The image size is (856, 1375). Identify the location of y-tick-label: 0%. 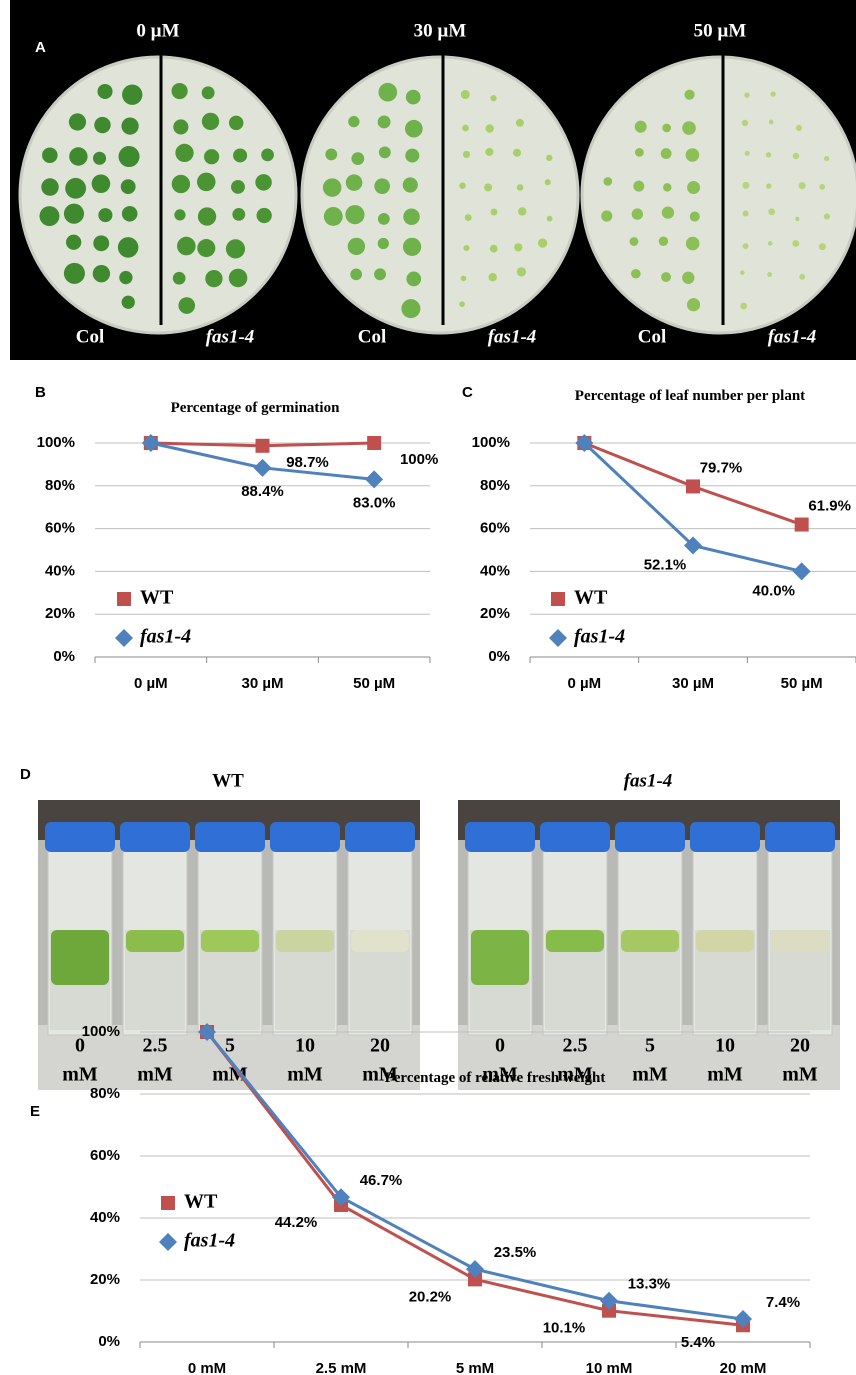
(499, 656).